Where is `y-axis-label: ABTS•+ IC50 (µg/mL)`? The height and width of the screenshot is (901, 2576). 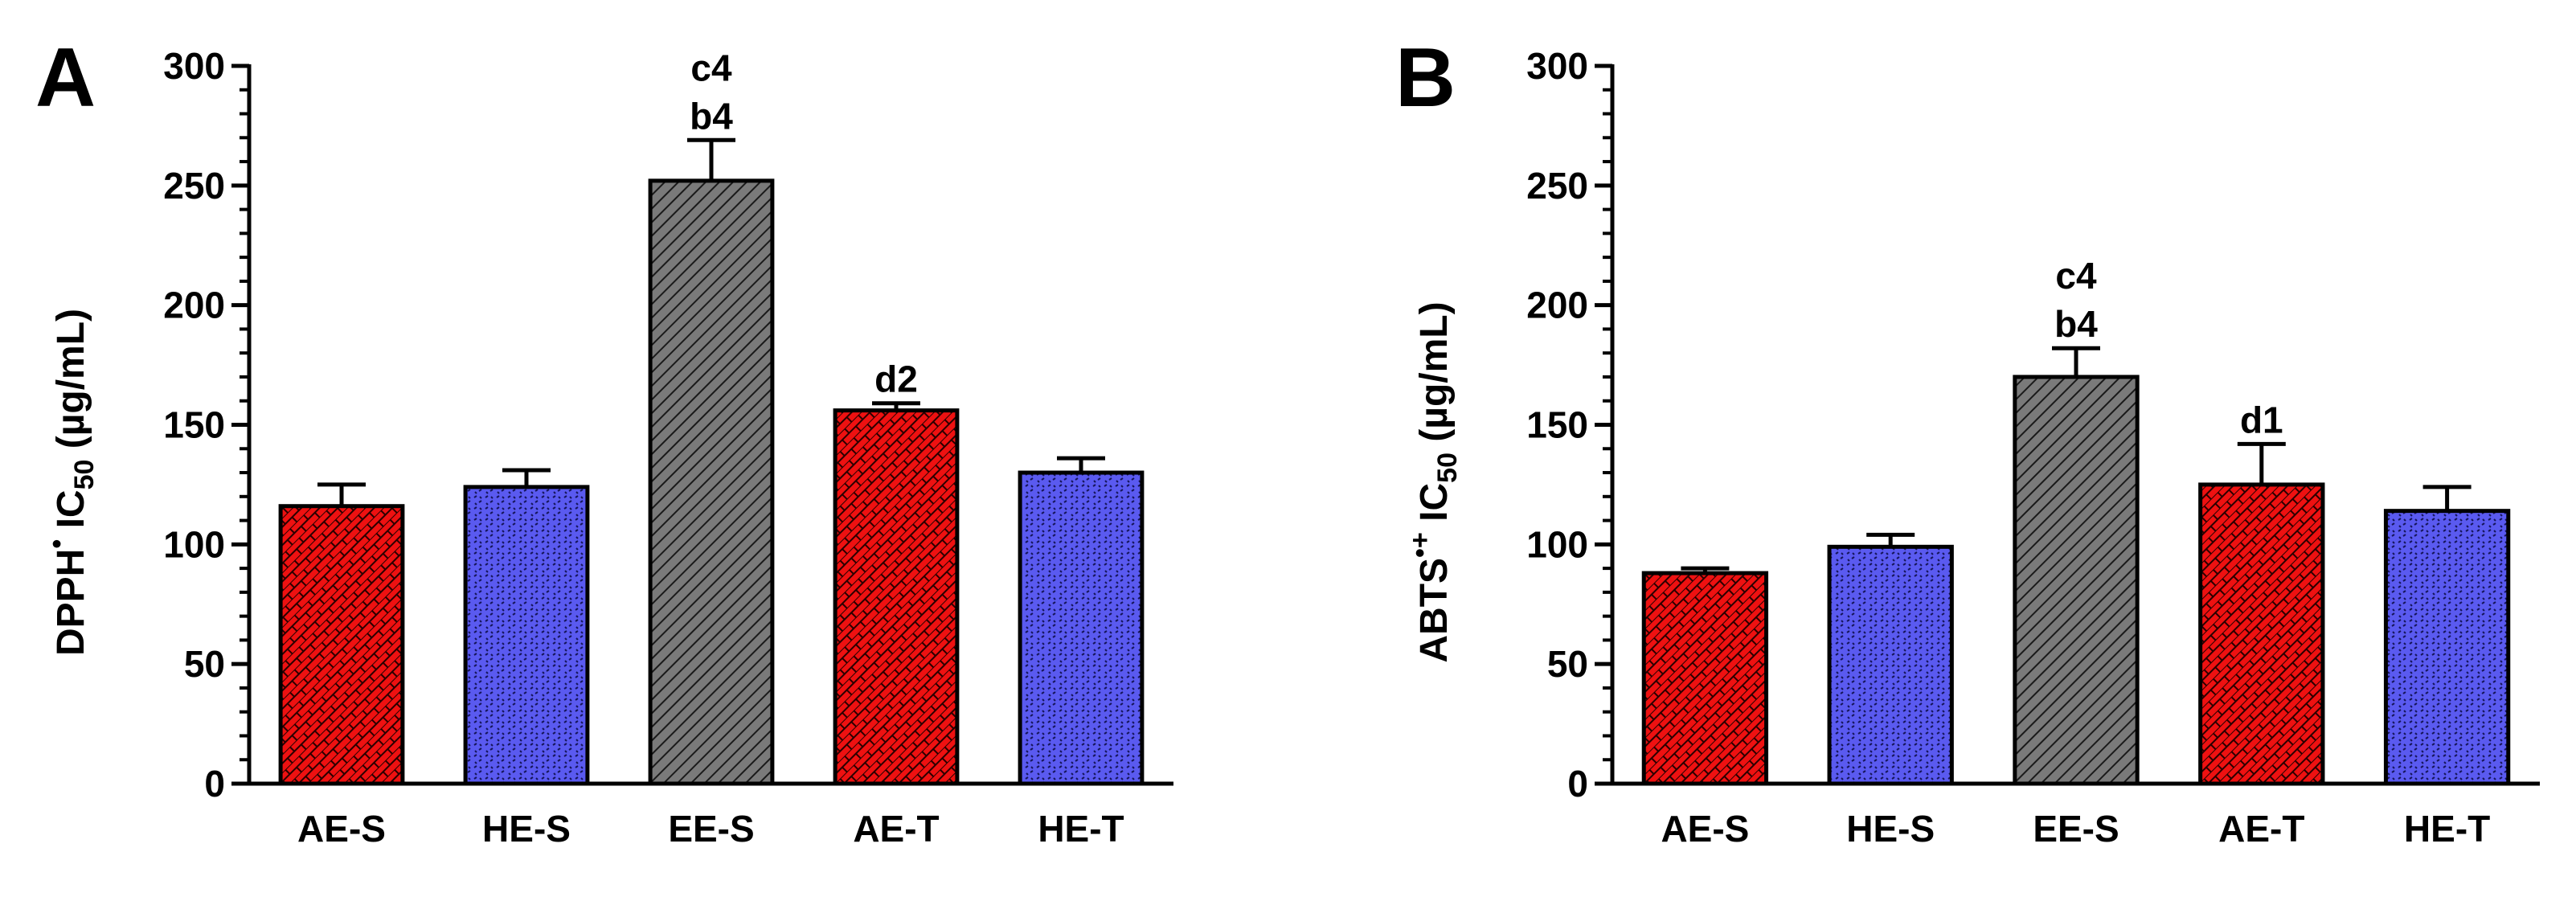 y-axis-label: ABTS•+ IC50 (µg/mL) is located at coordinates (1434, 481).